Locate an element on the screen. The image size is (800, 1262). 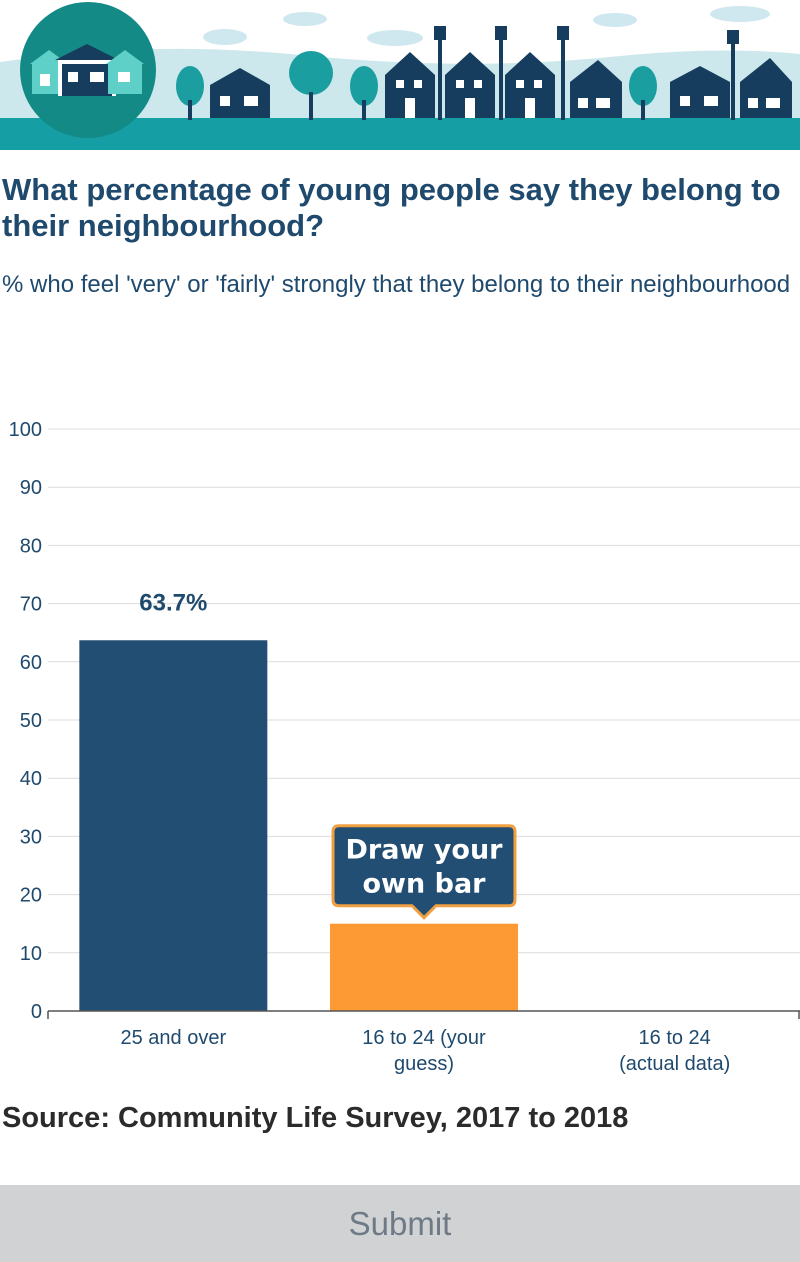
x-tick-label: (actual data) is located at coordinates (674, 1064).